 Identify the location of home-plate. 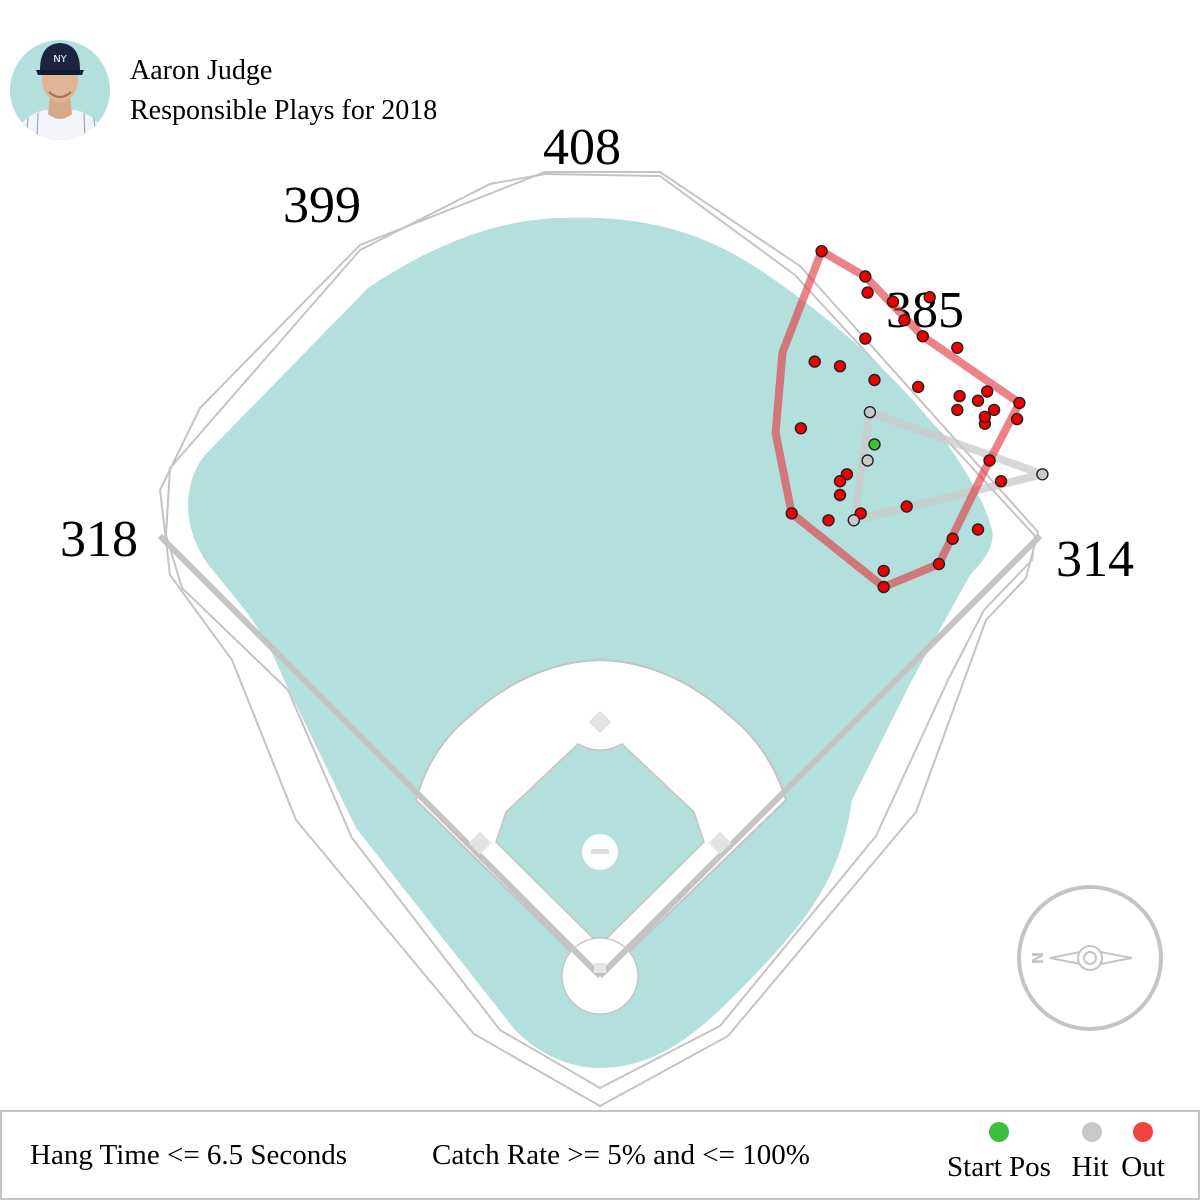
(600, 968).